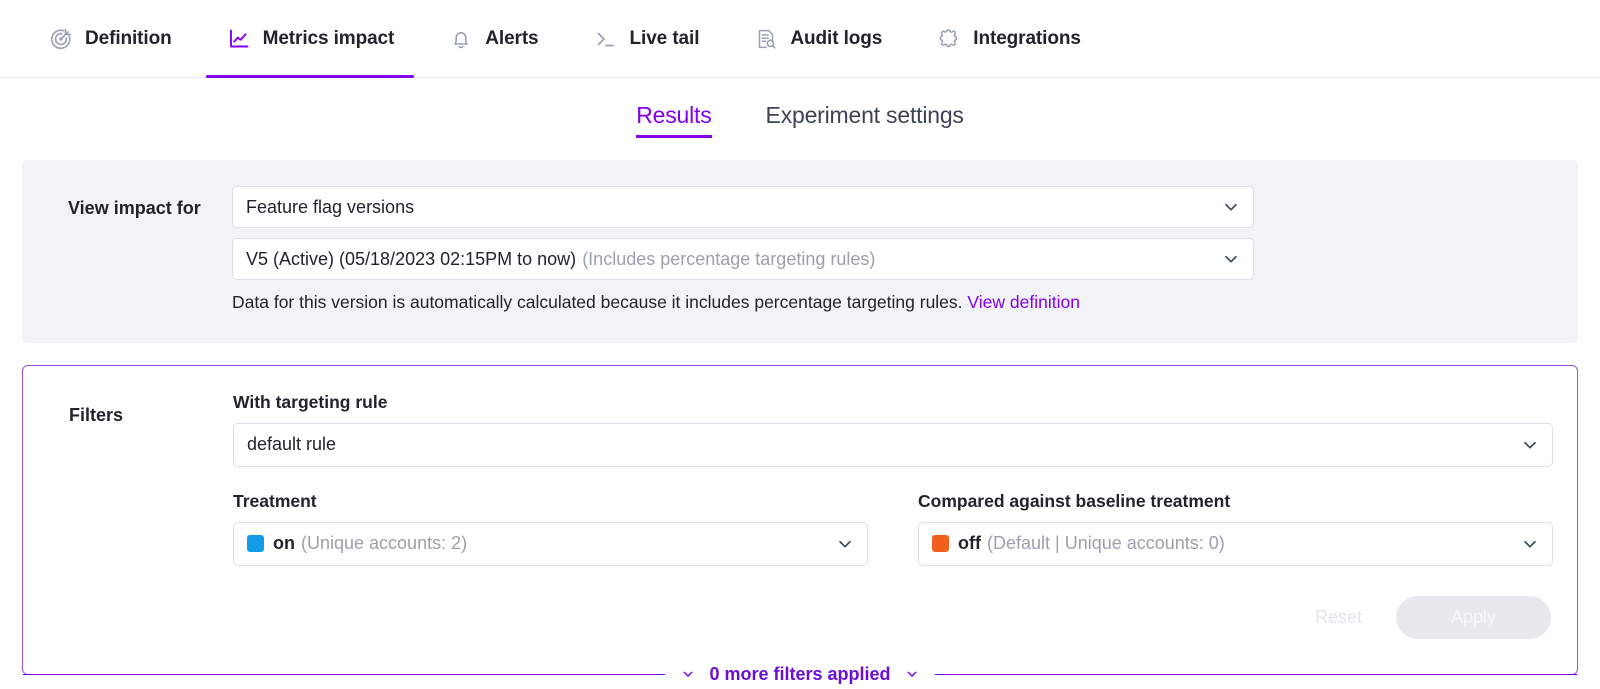  I want to click on tab-results: Results, so click(674, 120).